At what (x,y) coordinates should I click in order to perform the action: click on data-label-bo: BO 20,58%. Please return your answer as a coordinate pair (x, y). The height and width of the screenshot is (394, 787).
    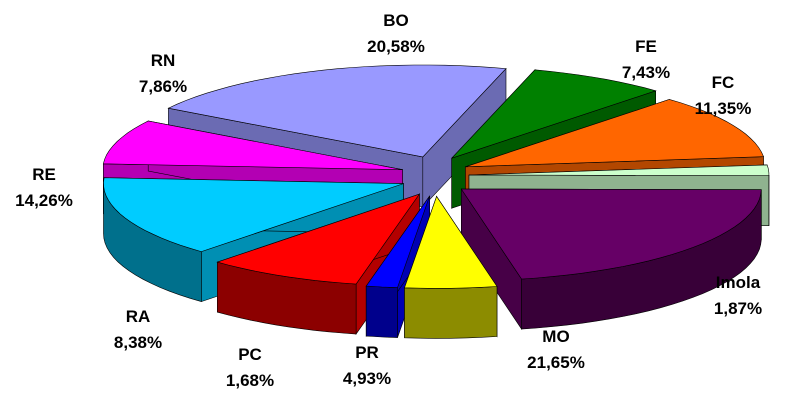
    Looking at the image, I should click on (396, 34).